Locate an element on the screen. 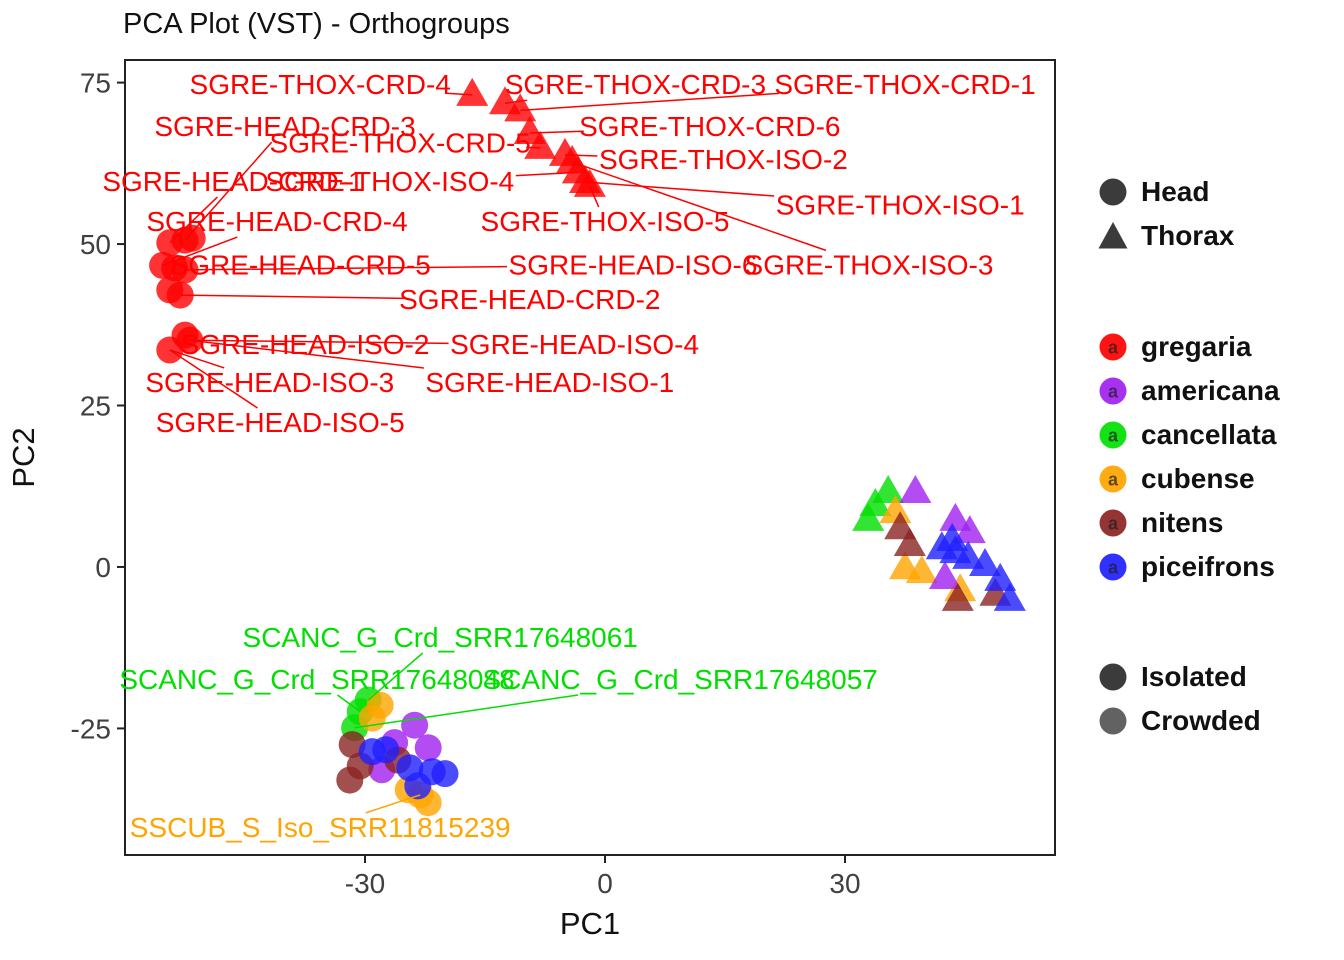 This screenshot has width=1344, height=960. legend-item-crowded: Crowded is located at coordinates (1178, 721).